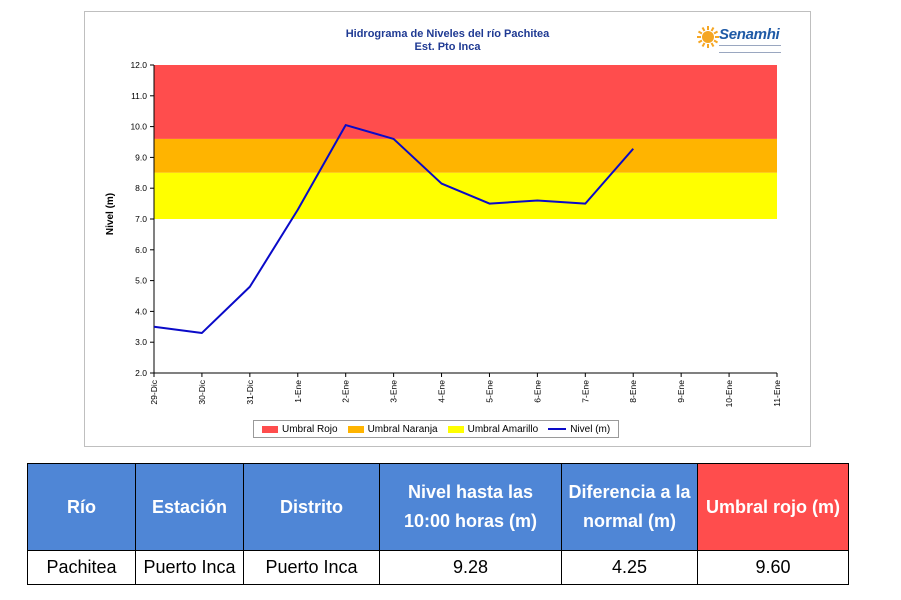 This screenshot has width=901, height=600. What do you see at coordinates (311, 567) in the screenshot?
I see `table-cell-2: Puerto Inca` at bounding box center [311, 567].